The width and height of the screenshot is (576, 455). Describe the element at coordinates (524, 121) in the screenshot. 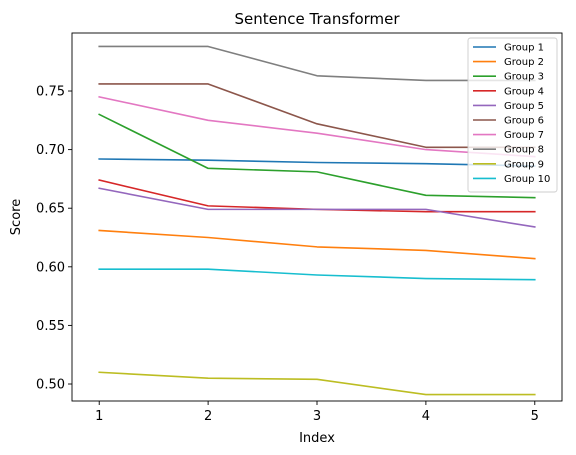

I see `legend-label: Group 6` at that location.